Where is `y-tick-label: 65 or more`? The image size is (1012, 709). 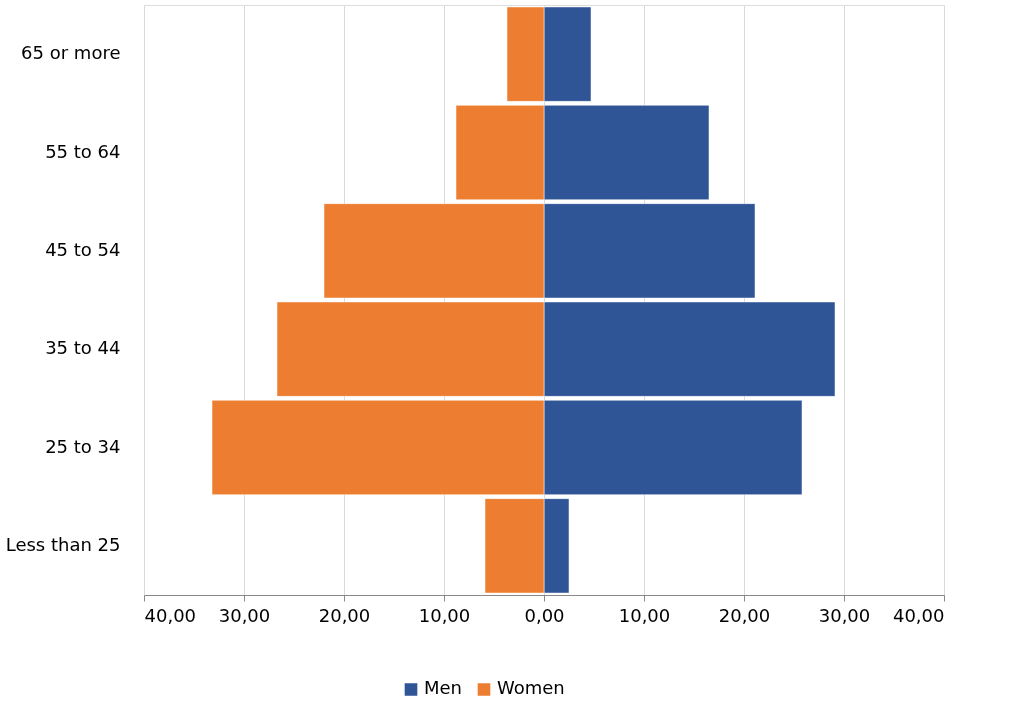 y-tick-label: 65 or more is located at coordinates (71, 53).